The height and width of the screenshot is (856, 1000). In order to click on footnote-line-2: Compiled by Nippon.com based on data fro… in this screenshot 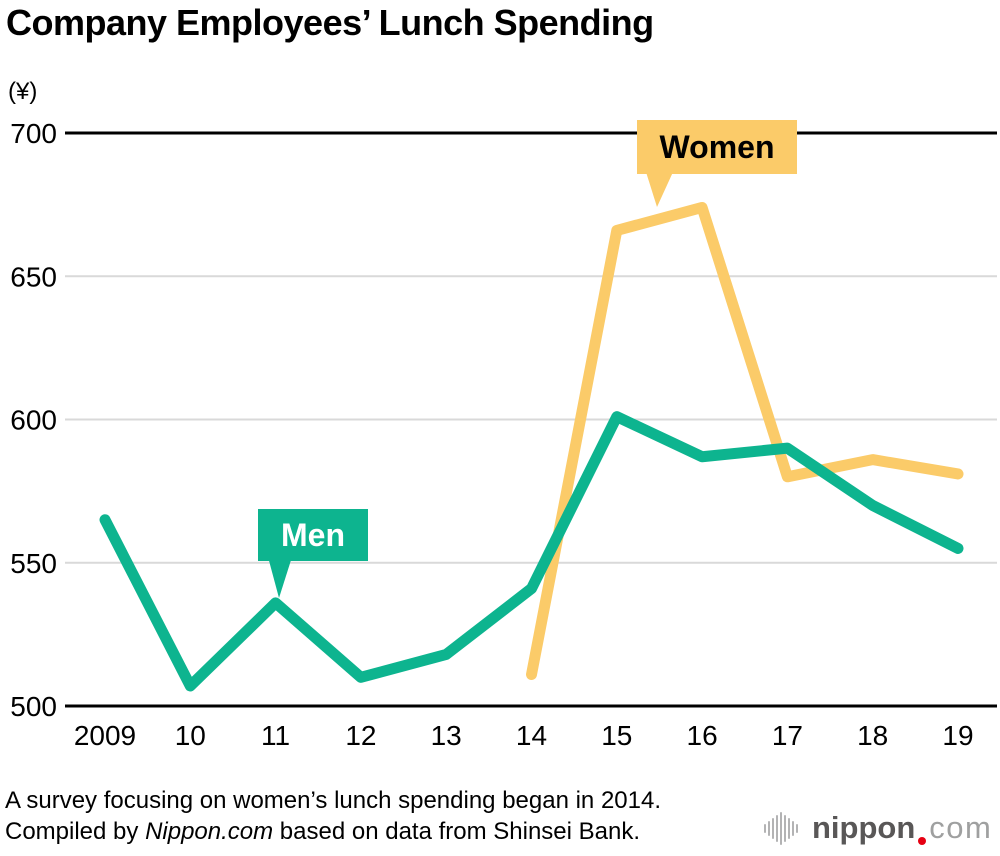, I will do `click(333, 831)`.